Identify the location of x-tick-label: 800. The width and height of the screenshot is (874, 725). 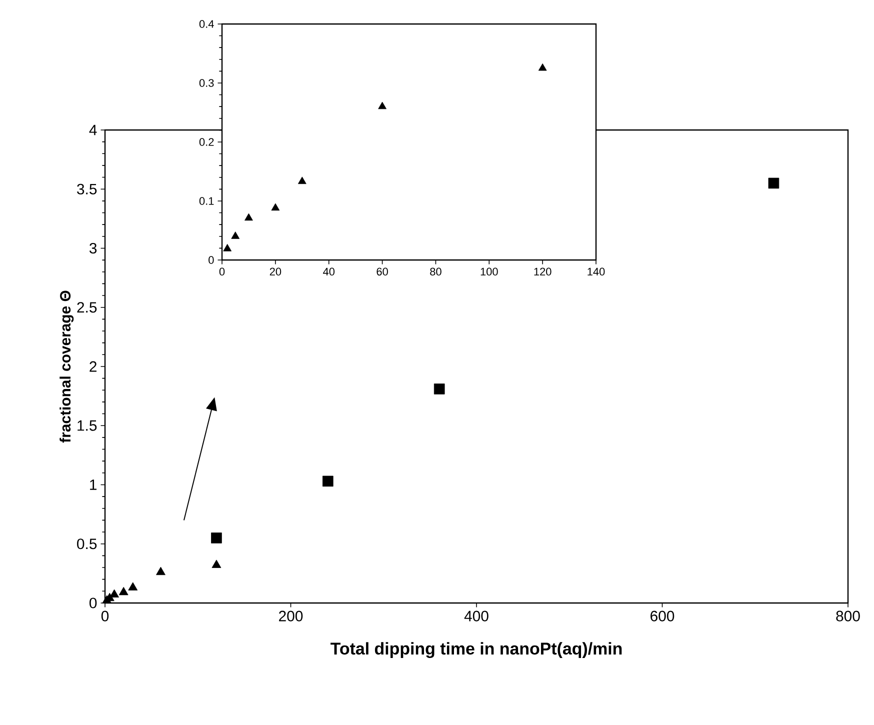
(848, 616).